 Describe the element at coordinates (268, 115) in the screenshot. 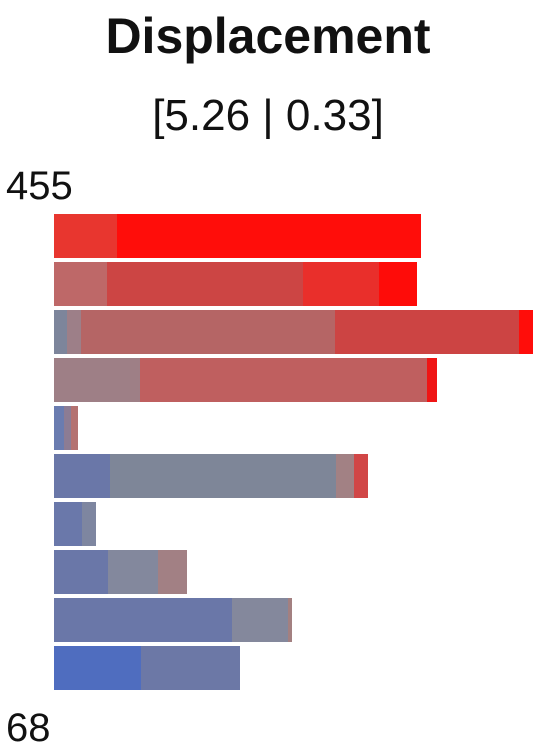

I see `chart-subtitle: [5.26 | 0.33]` at that location.